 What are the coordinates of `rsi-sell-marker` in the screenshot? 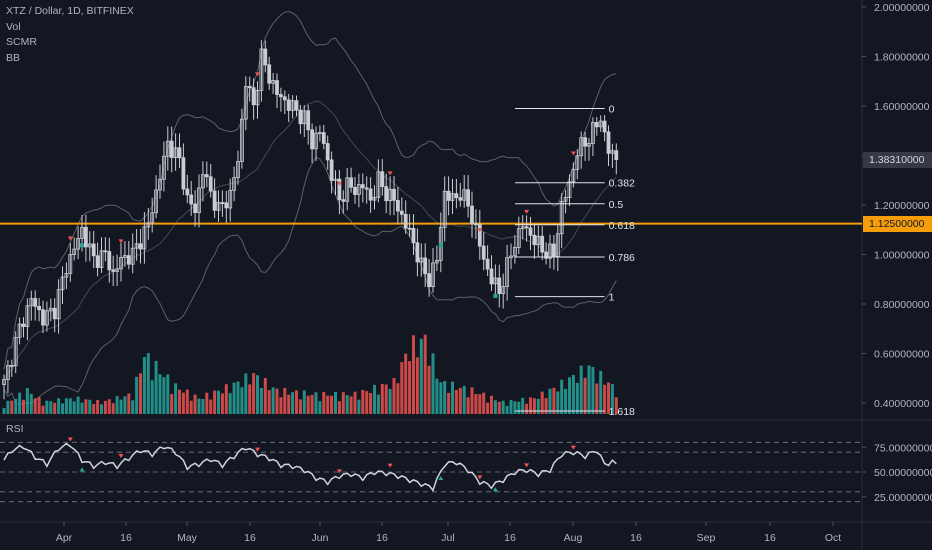 It's located at (257, 449).